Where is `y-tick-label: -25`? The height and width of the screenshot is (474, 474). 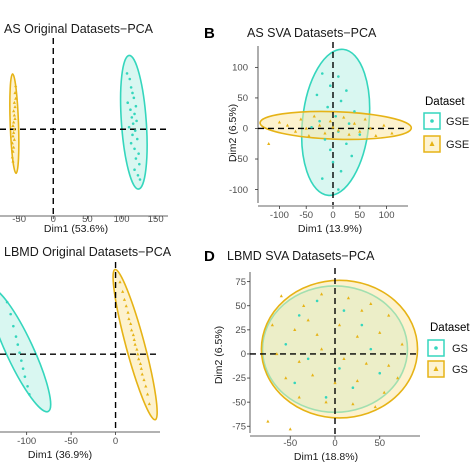
y-tick-label: -25 is located at coordinates (239, 378).